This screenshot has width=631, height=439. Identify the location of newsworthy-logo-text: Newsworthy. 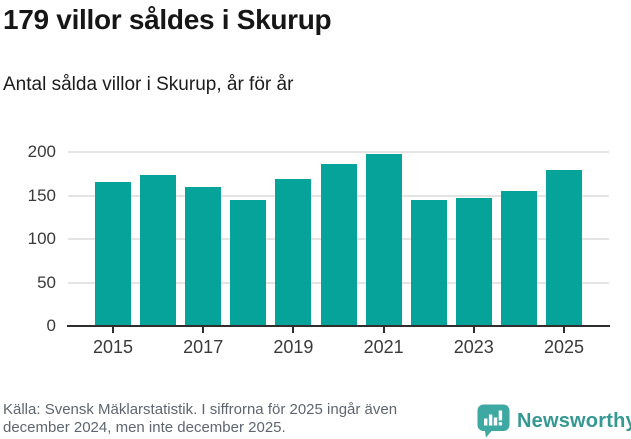
(574, 420).